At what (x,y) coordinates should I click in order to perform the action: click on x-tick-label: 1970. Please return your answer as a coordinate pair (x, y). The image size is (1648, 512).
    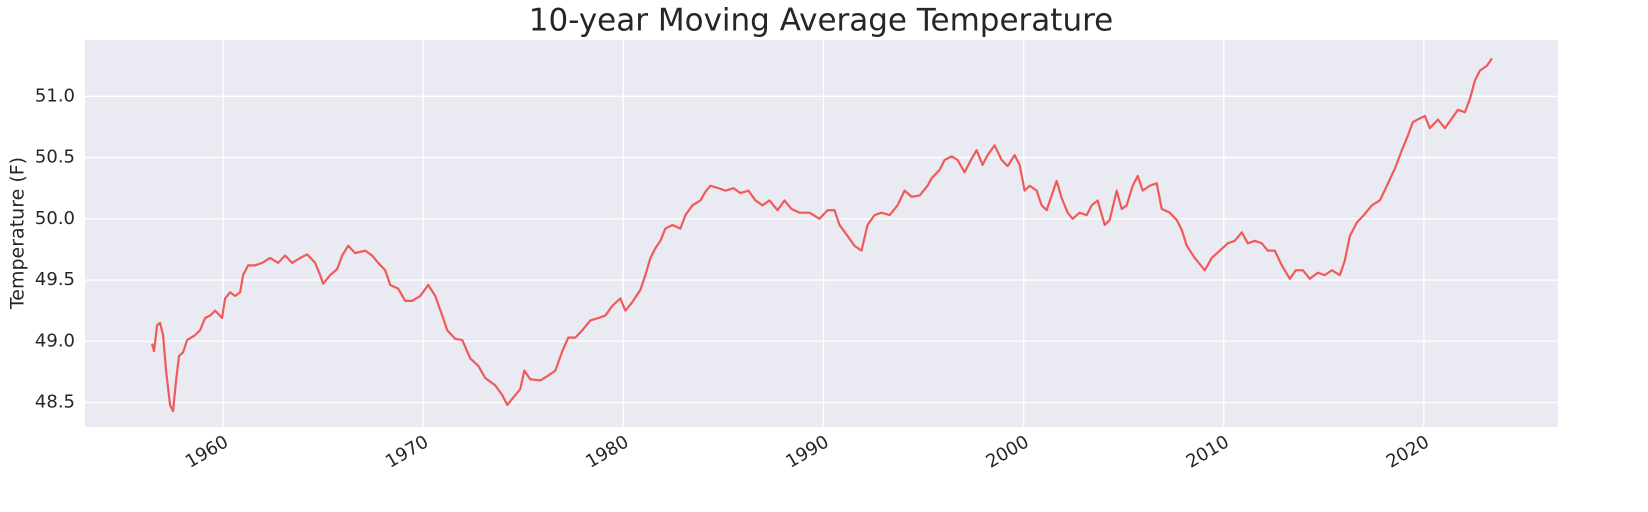
    Looking at the image, I should click on (407, 451).